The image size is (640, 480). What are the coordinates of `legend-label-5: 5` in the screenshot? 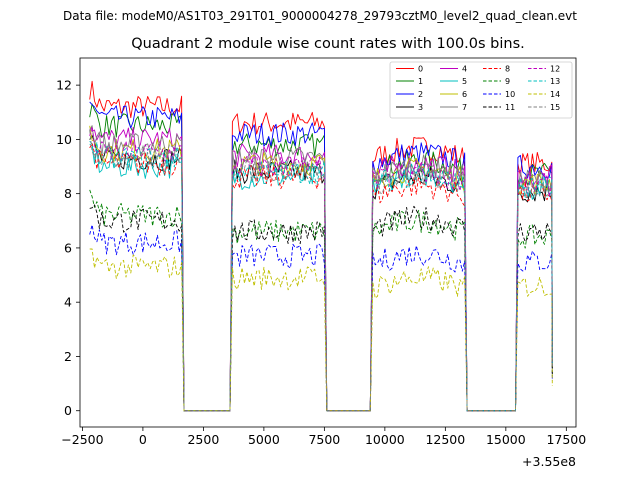 It's located at (464, 81).